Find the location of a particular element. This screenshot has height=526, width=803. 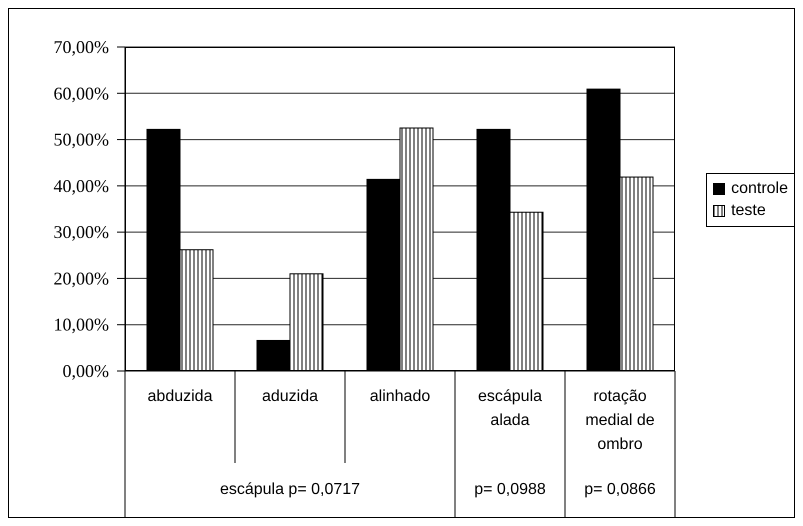

y-tick-label: 30,00% is located at coordinates (81, 232).